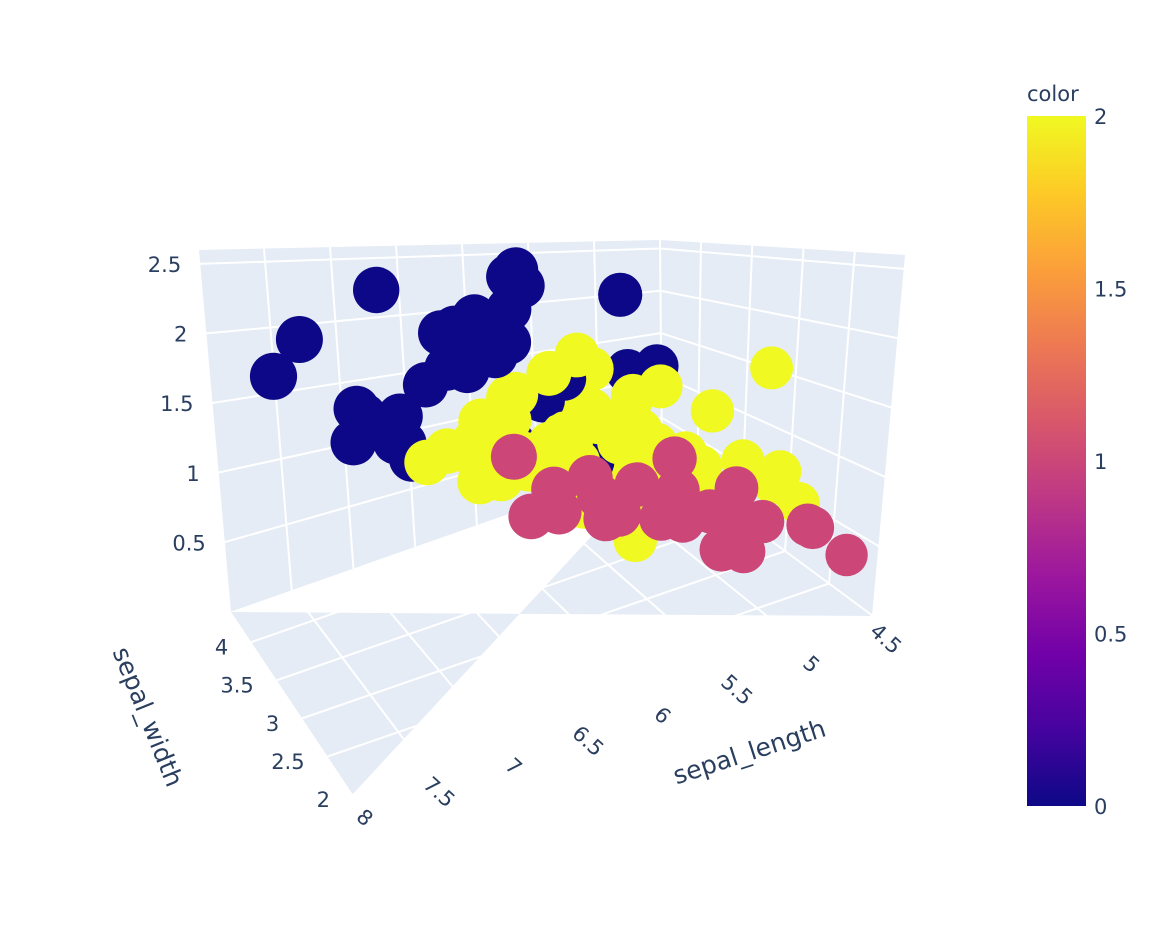  I want to click on x-tick-label: 5.5, so click(736, 690).